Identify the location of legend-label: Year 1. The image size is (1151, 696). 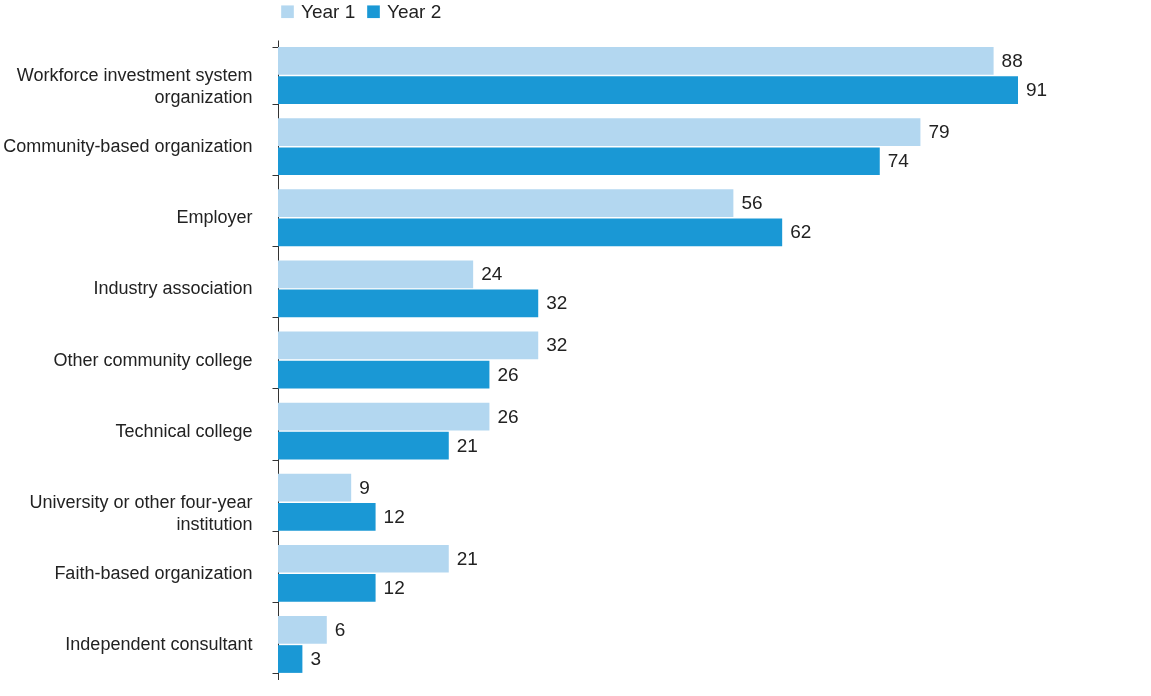
(328, 11).